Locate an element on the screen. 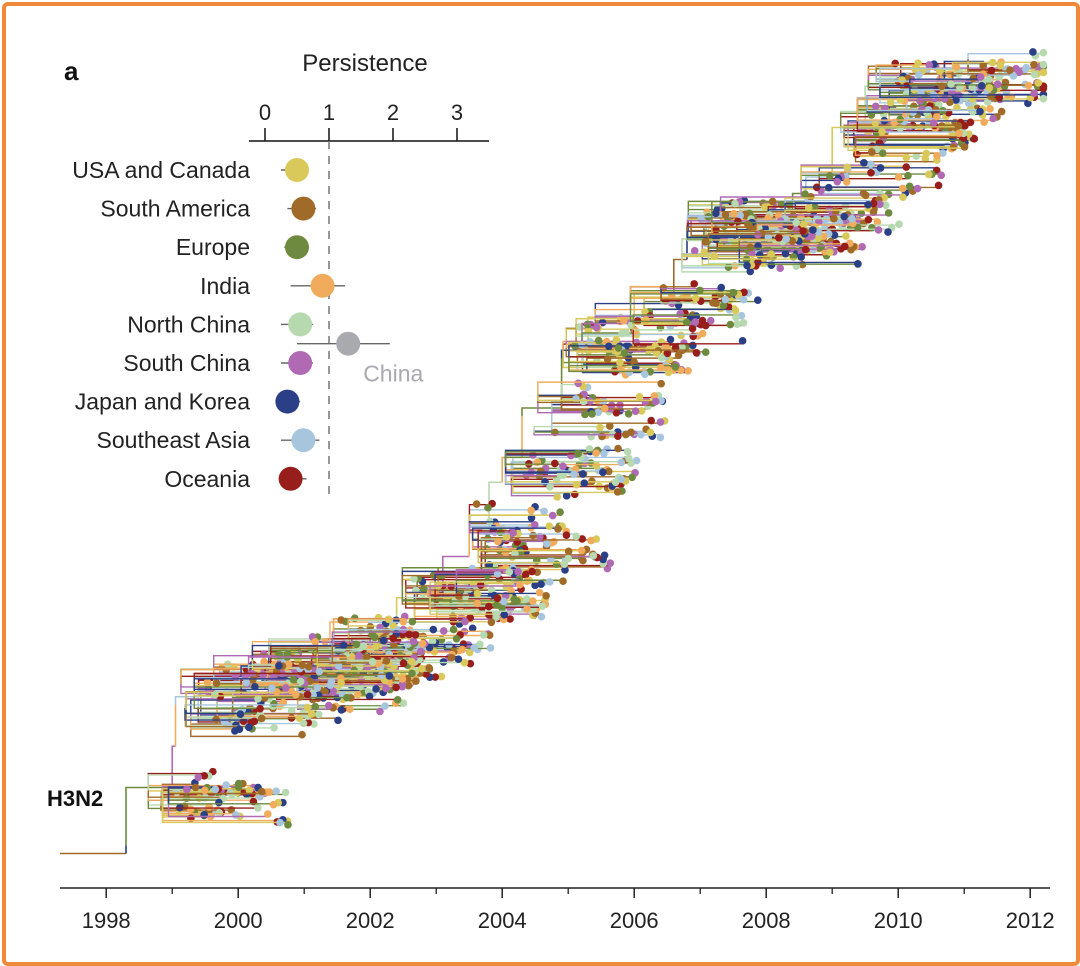  china-point is located at coordinates (348, 343).